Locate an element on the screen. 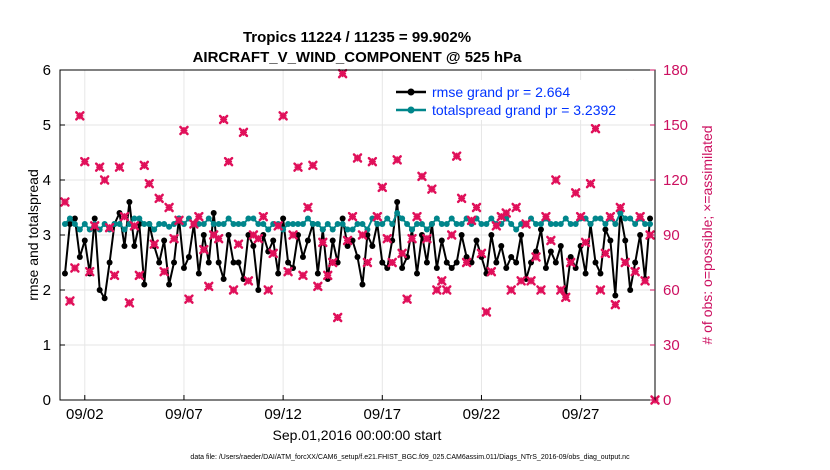 This screenshot has width=830, height=470. y-right-tick-label: 120 is located at coordinates (675, 180).